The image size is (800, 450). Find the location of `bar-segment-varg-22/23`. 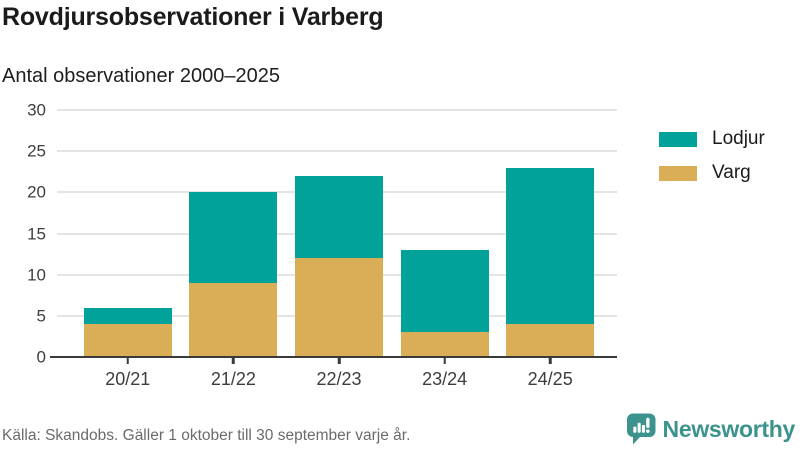

bar-segment-varg-22/23 is located at coordinates (339, 307).